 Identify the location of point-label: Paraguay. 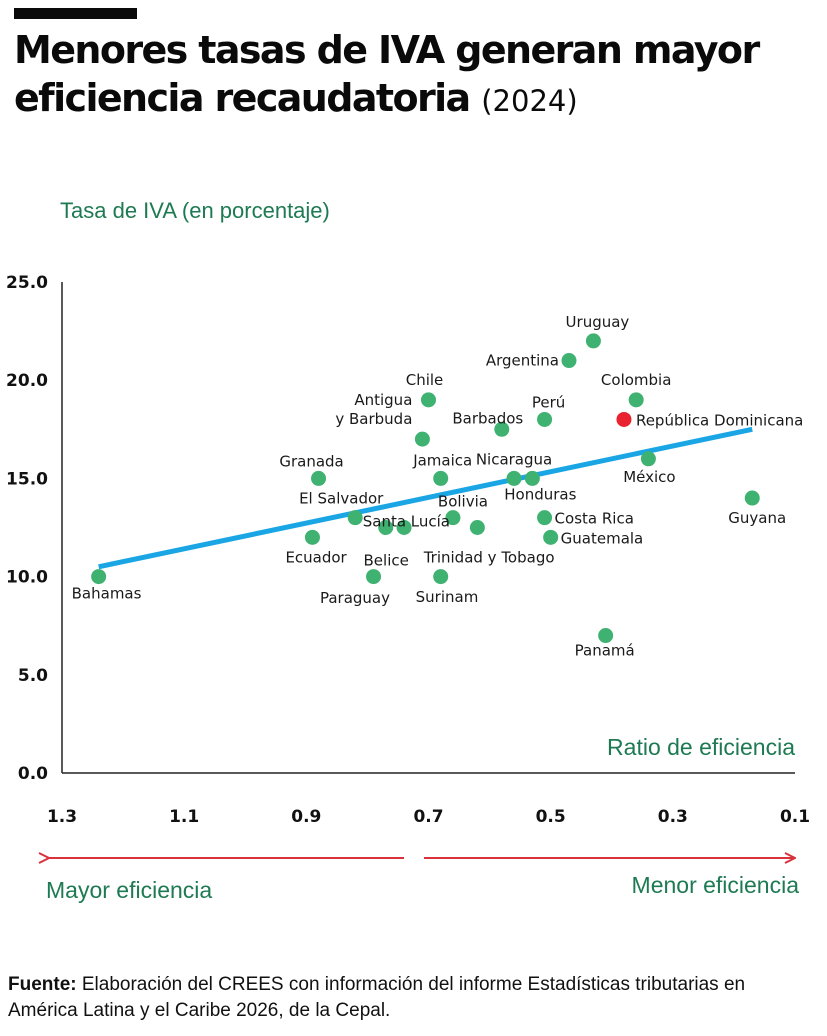
(355, 598).